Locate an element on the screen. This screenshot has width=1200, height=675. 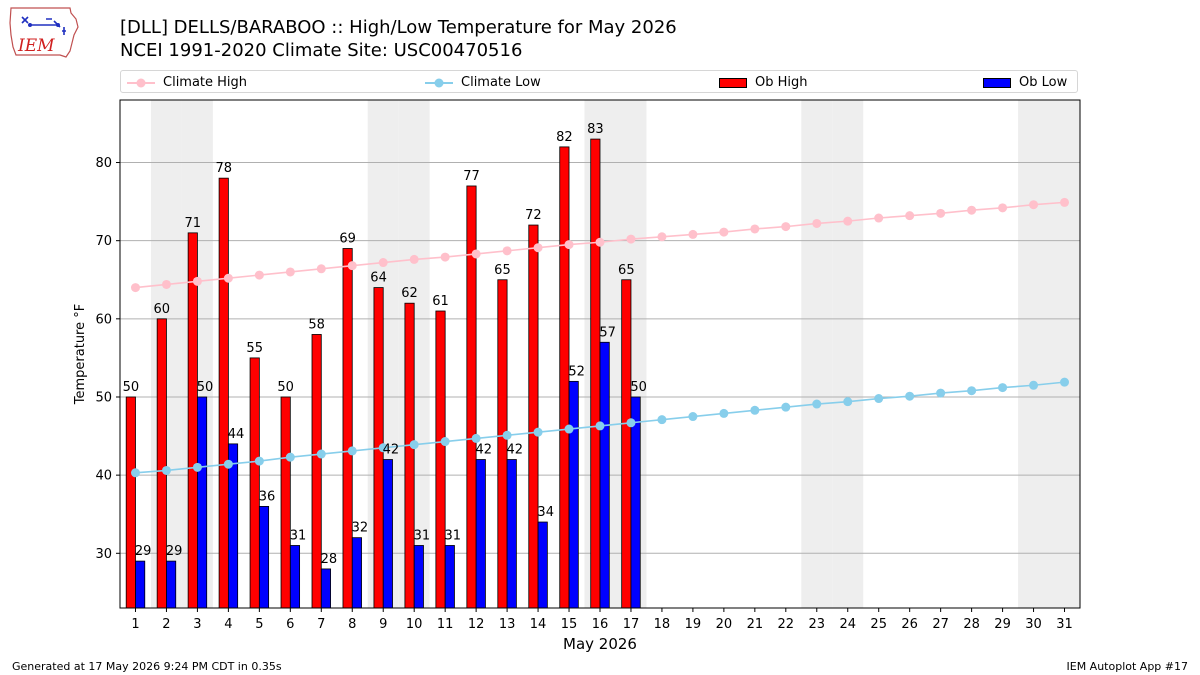
x-tick-label: 13 is located at coordinates (507, 624).